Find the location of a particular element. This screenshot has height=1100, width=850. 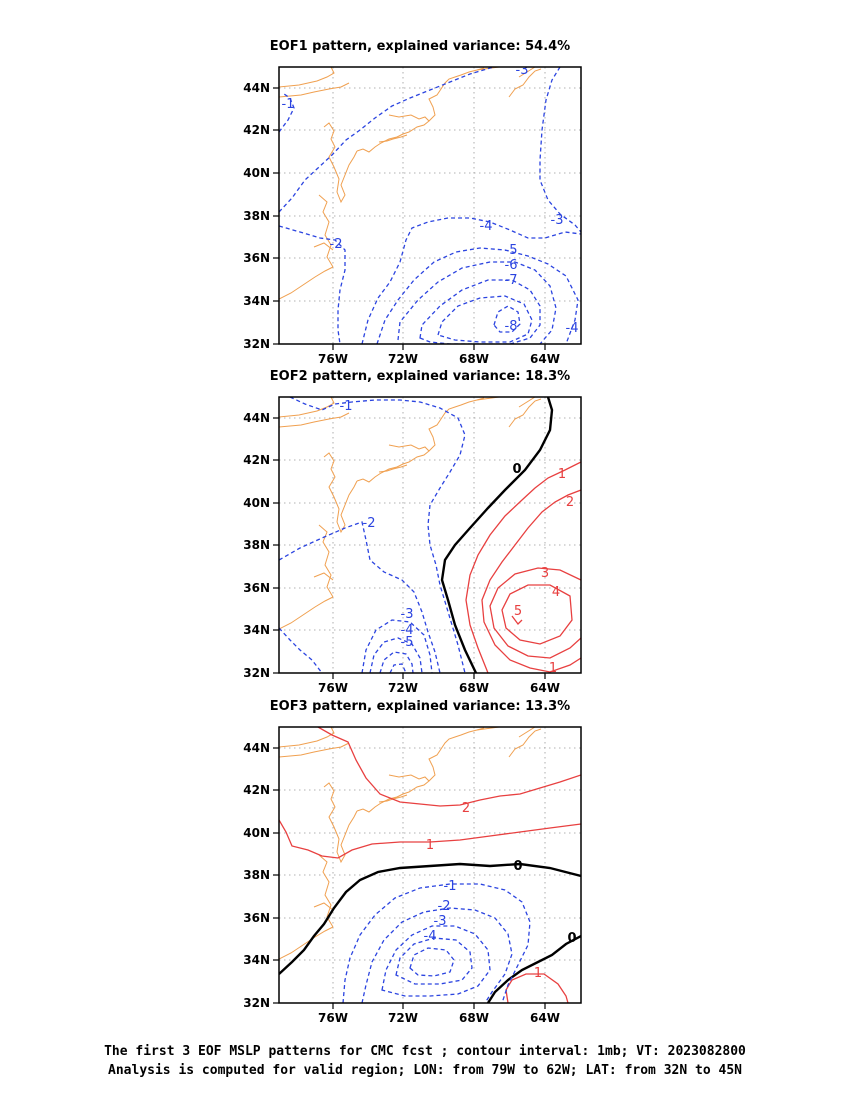

panel2-contours-negative is located at coordinates (372, 535).